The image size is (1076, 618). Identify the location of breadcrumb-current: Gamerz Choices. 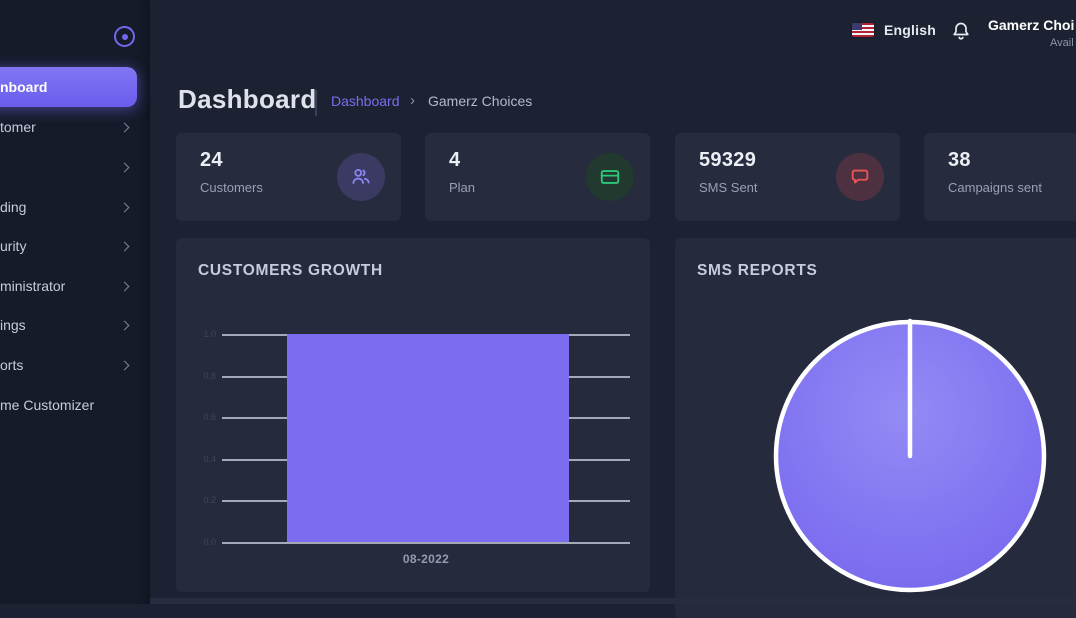
(480, 101).